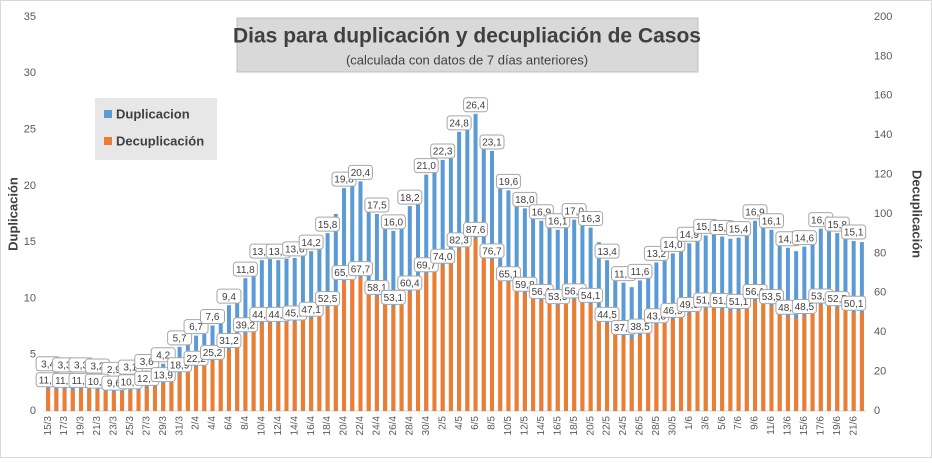  Describe the element at coordinates (492, 252) in the screenshot. I see `data-label: 76,7` at that location.